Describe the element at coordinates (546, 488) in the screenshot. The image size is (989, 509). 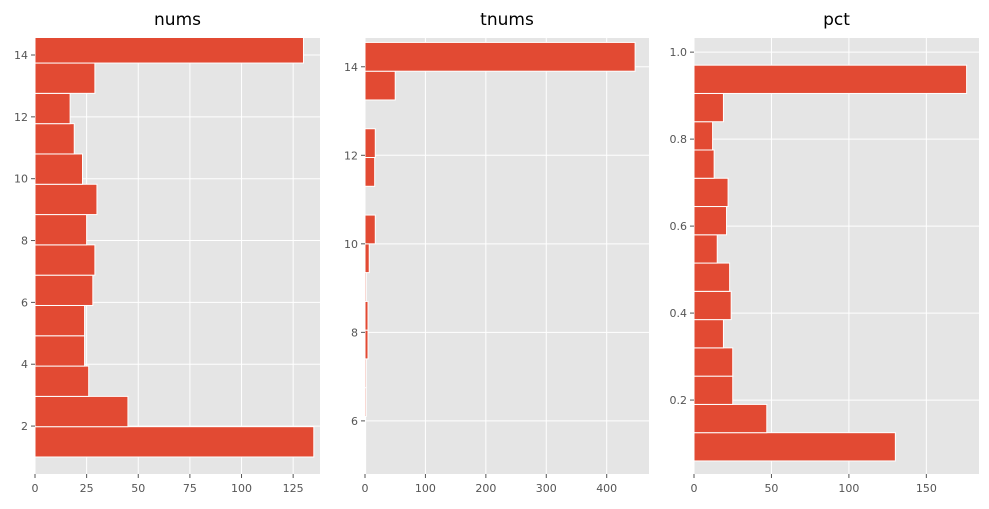
I see `x-tick-label: 300` at that location.